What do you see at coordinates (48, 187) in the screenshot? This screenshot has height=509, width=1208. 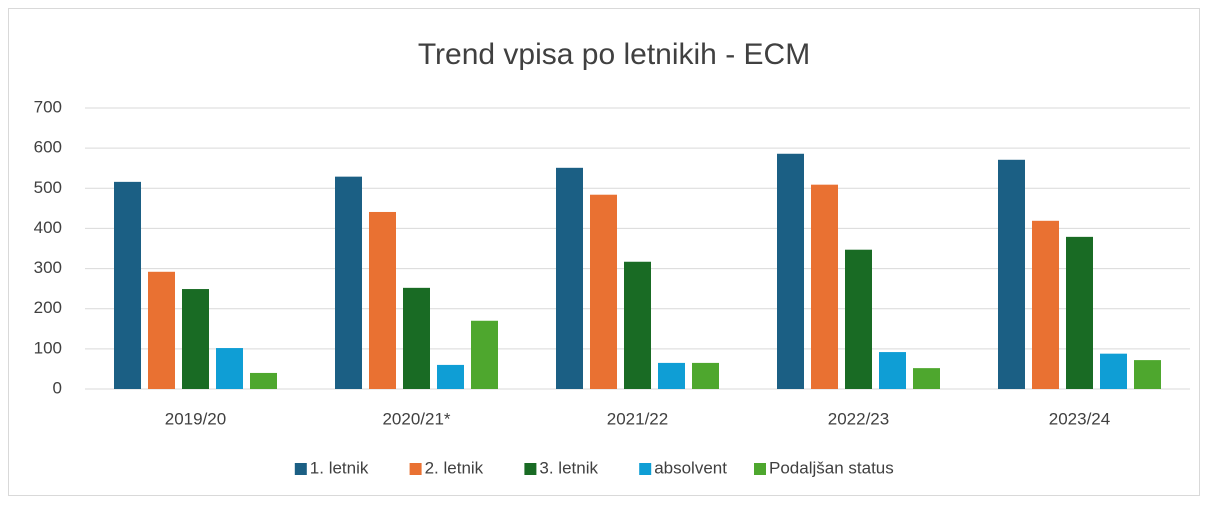 I see `y-tick-label: 500` at bounding box center [48, 187].